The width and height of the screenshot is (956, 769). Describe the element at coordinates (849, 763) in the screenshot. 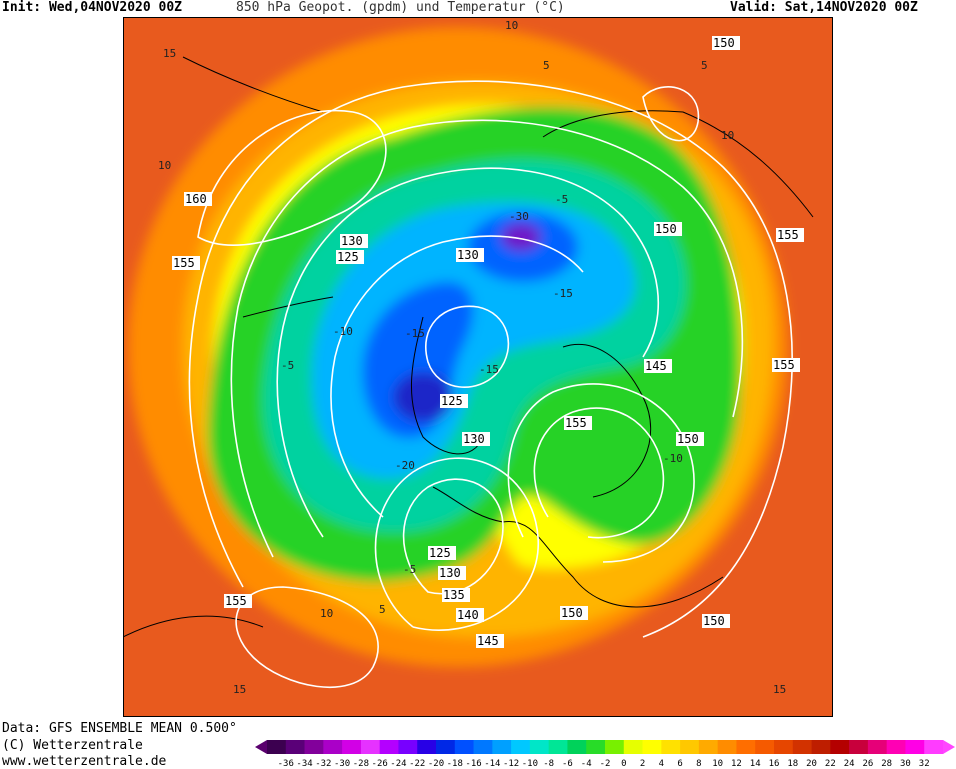

I see `colorbar-tick-label: 24` at that location.